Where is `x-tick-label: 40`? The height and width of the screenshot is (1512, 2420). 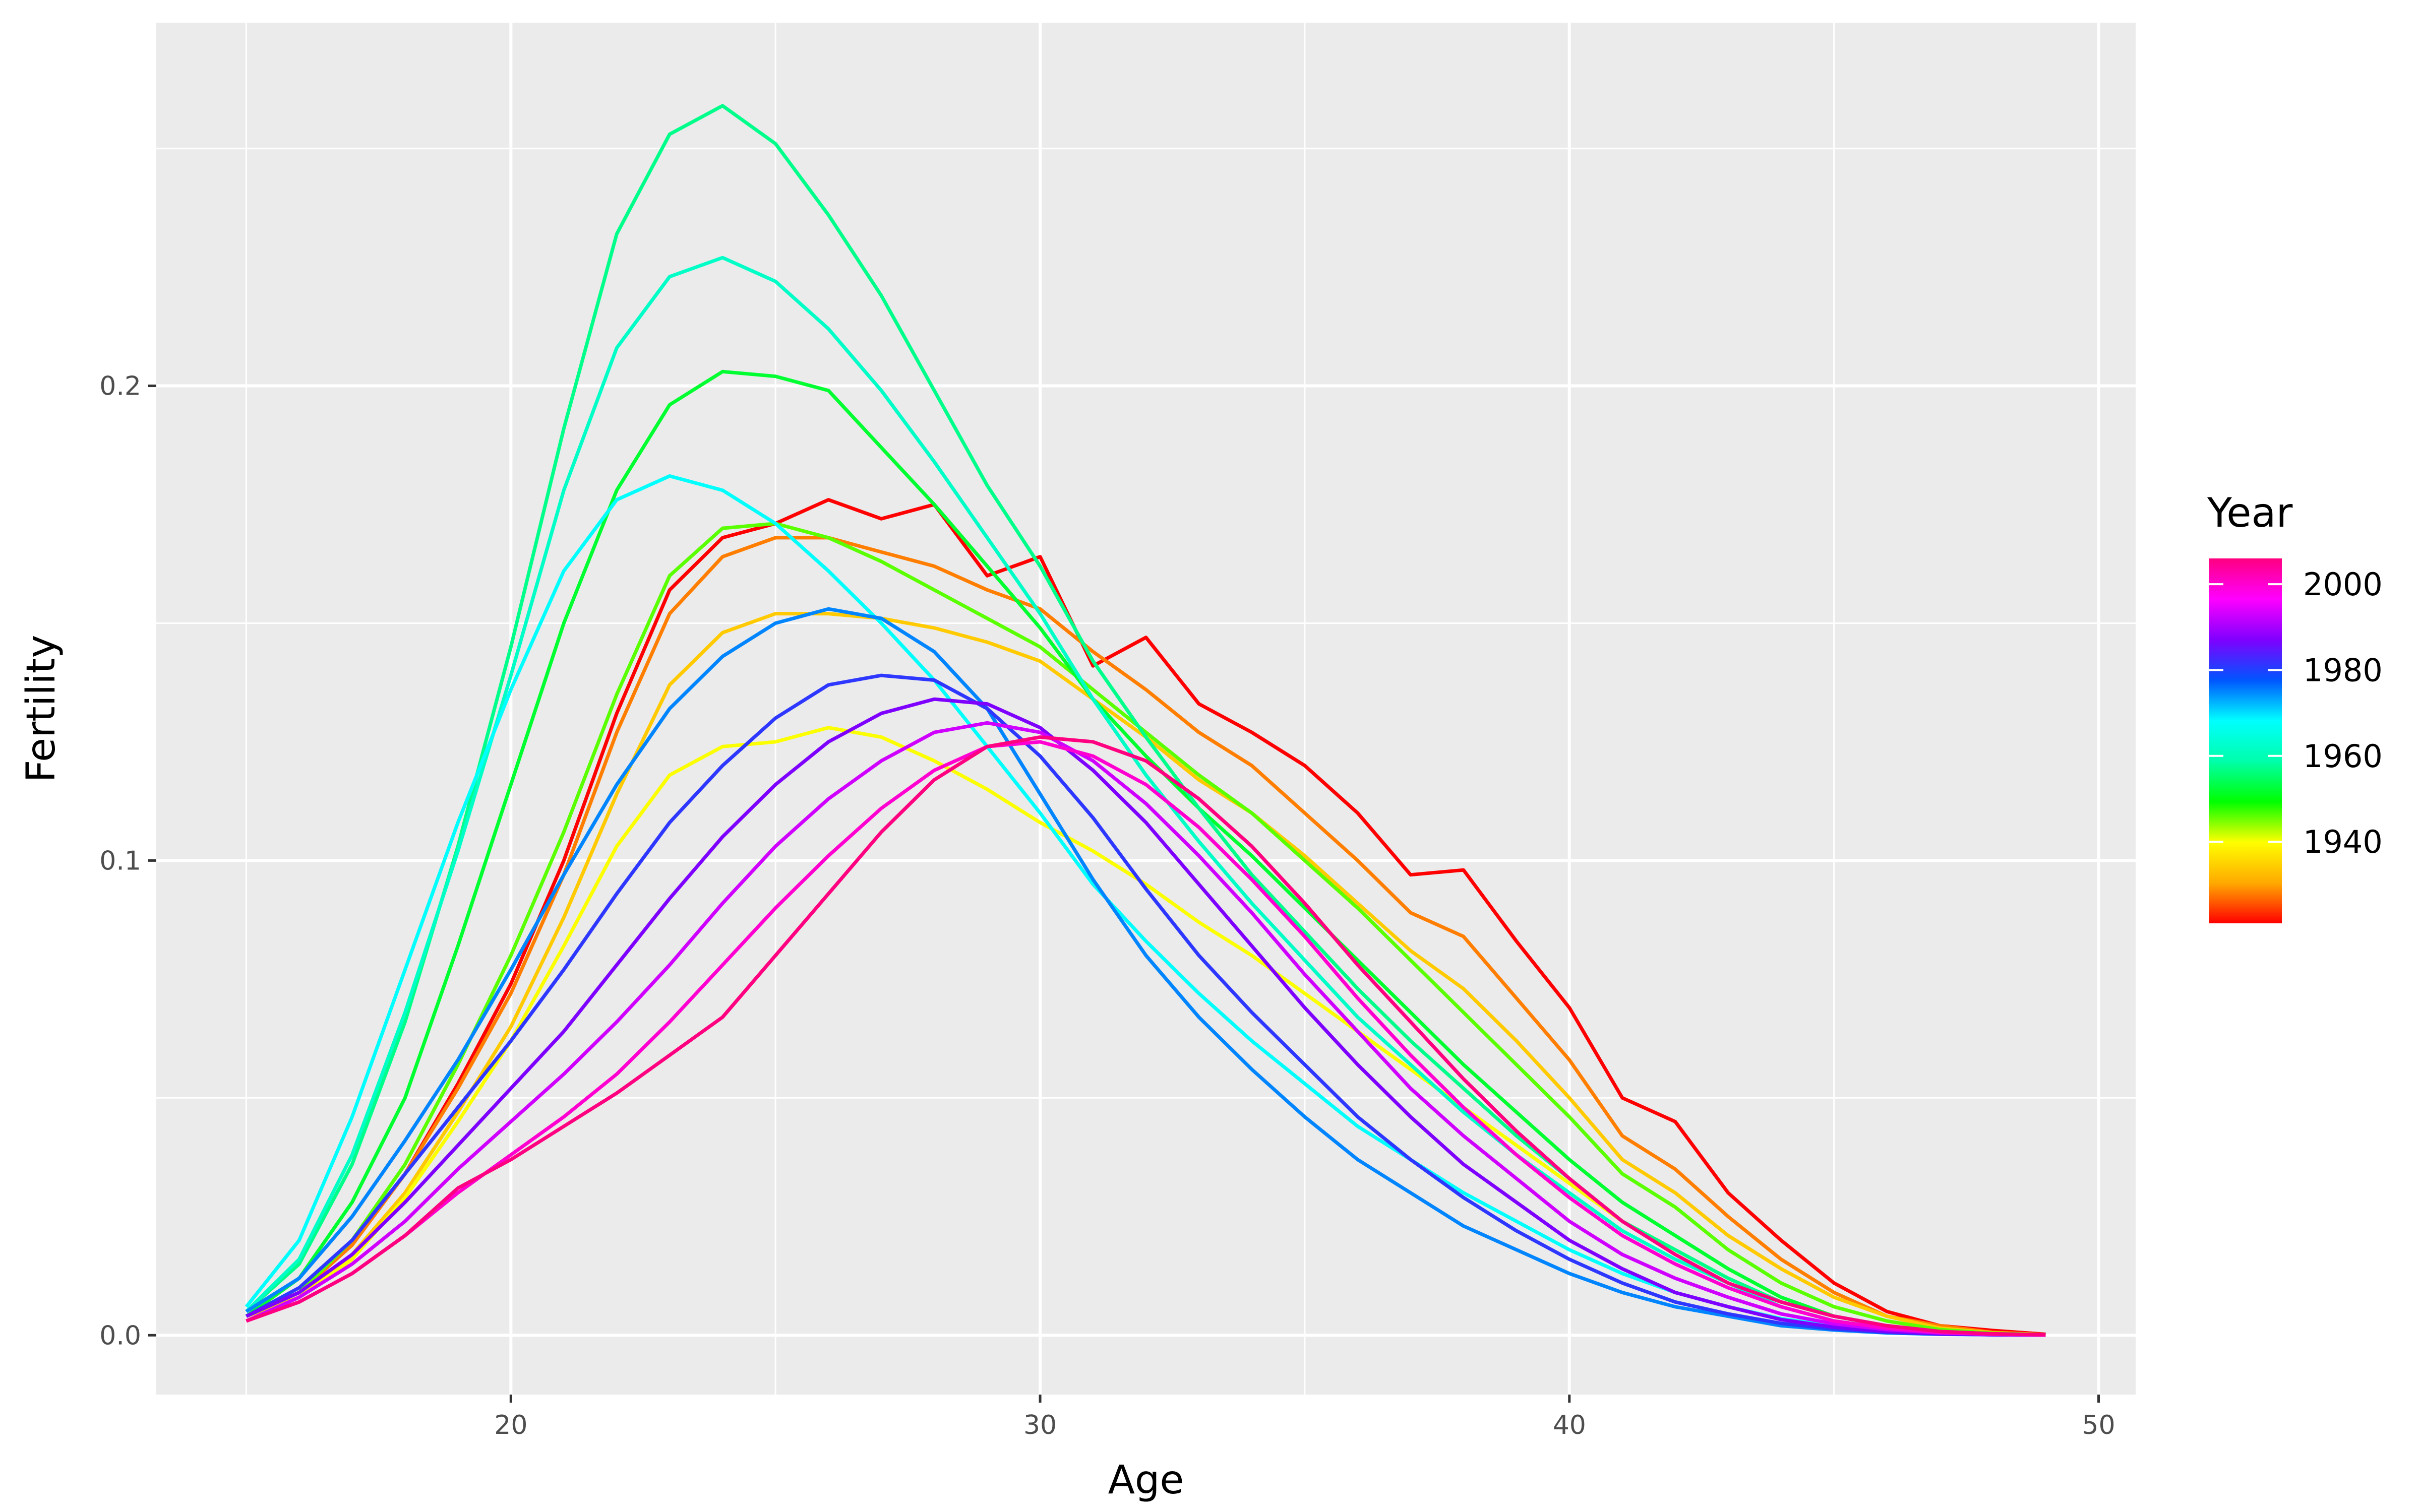 x-tick-label: 40 is located at coordinates (1569, 1425).